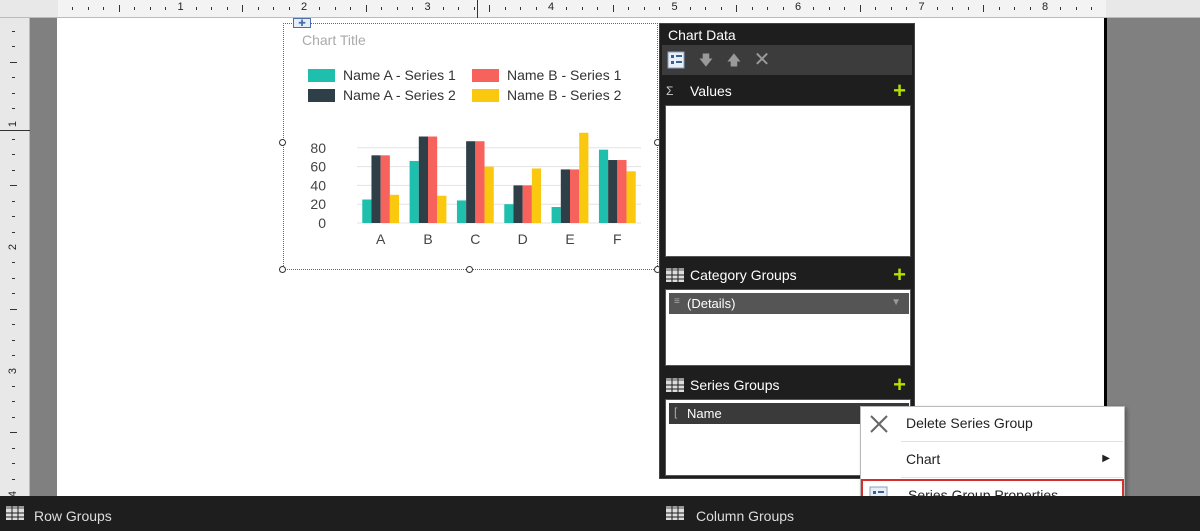 The image size is (1200, 531). Describe the element at coordinates (706, 60) in the screenshot. I see `move-down-icon: 🡇` at that location.